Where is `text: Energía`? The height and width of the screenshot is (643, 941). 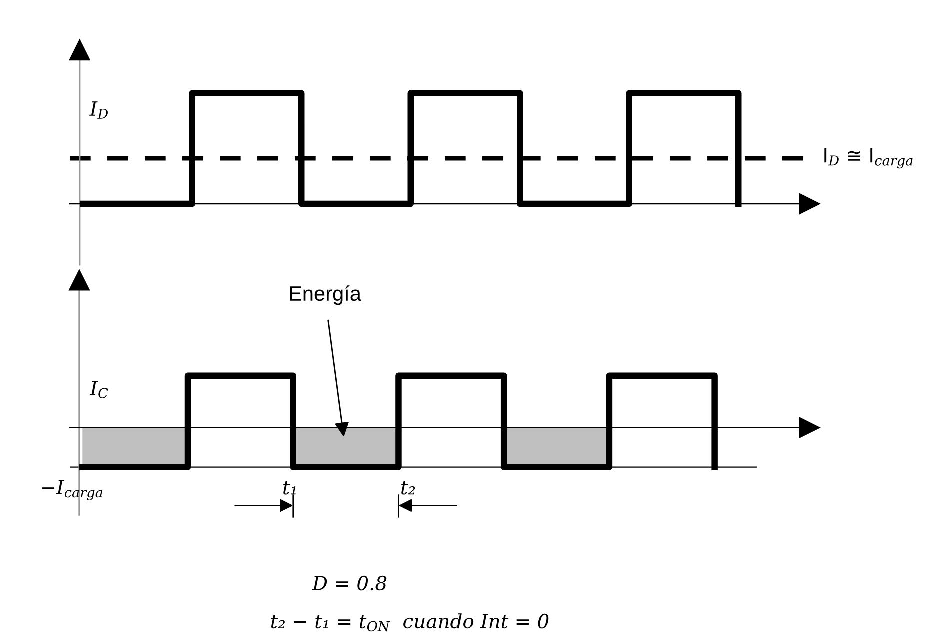 text: Energía is located at coordinates (326, 296).